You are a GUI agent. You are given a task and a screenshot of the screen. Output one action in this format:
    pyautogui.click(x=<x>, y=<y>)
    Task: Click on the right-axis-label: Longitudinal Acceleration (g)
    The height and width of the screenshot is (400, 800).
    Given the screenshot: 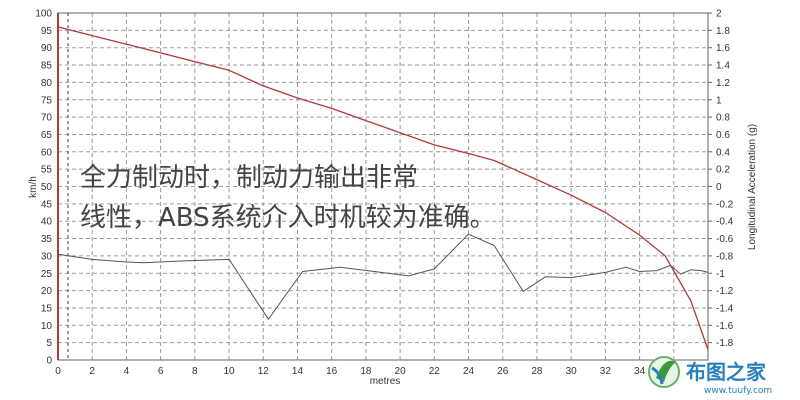 What is the action you would take?
    pyautogui.click(x=752, y=187)
    